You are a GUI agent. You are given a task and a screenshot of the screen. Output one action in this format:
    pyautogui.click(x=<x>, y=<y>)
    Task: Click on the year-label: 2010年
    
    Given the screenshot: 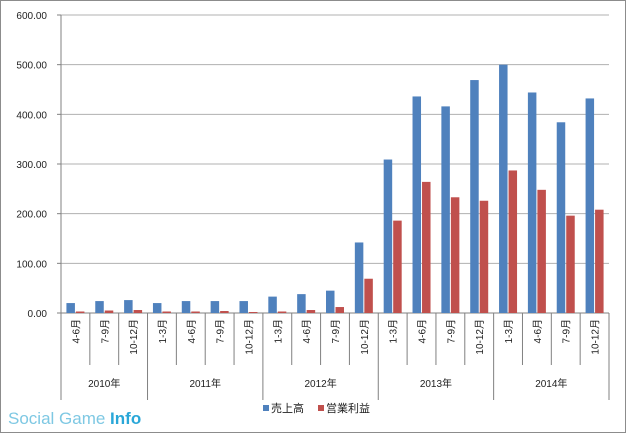 What is the action you would take?
    pyautogui.click(x=104, y=383)
    